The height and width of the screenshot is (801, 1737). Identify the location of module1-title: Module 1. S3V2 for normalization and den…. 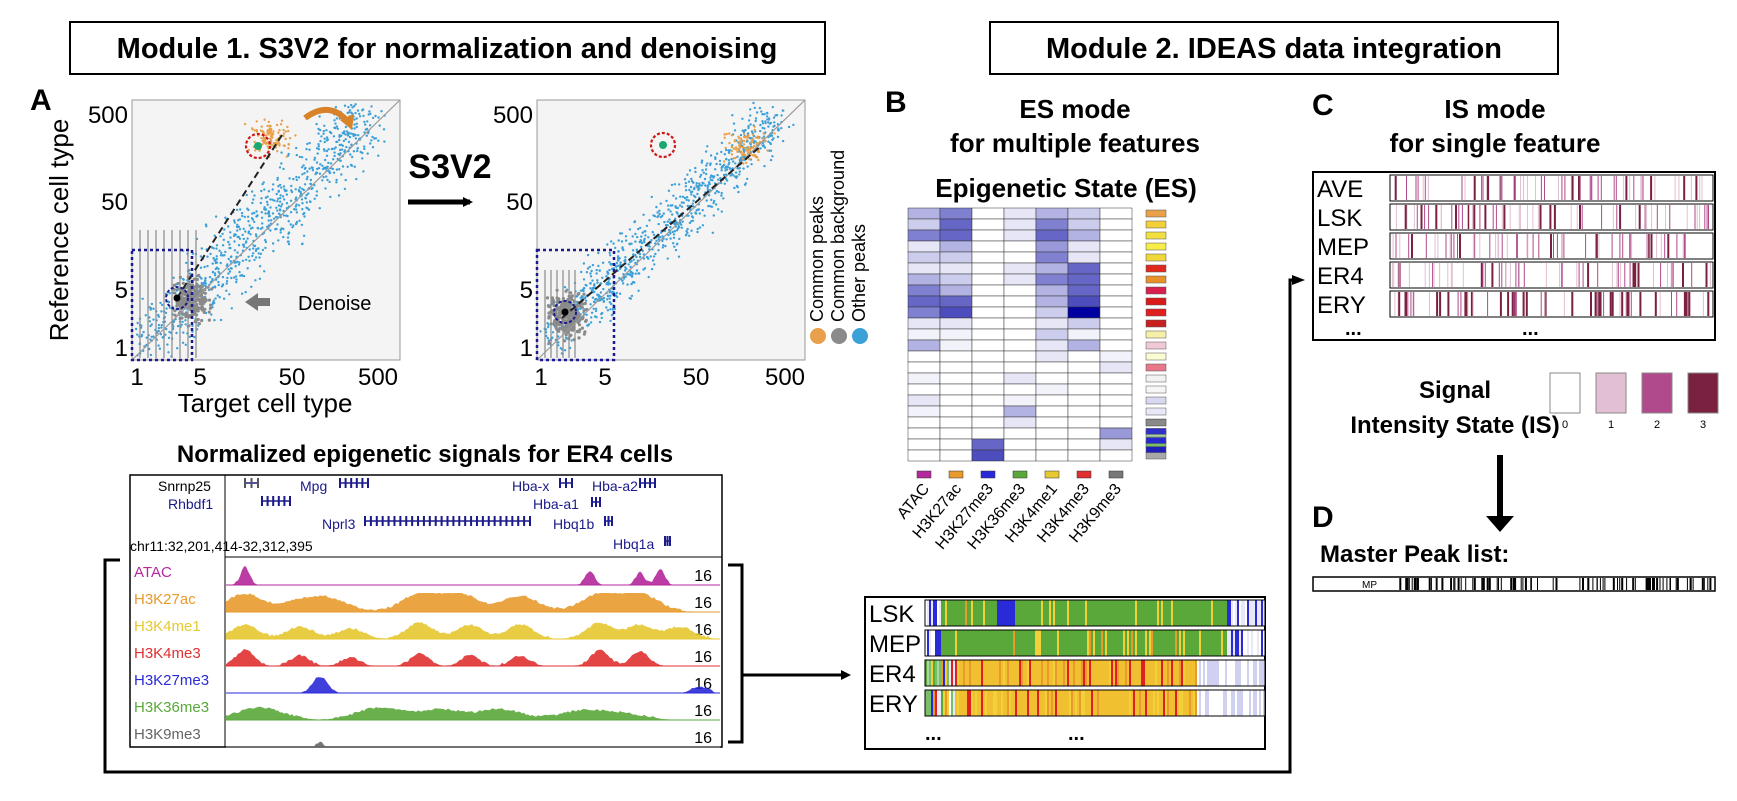
(447, 49).